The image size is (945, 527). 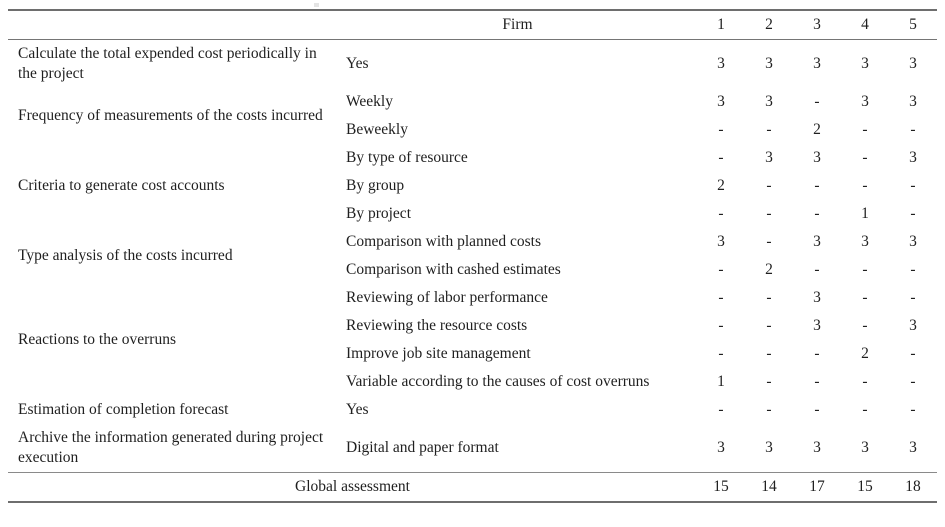 I want to click on category-cell: Criteria to generate cost accounts, so click(x=121, y=185).